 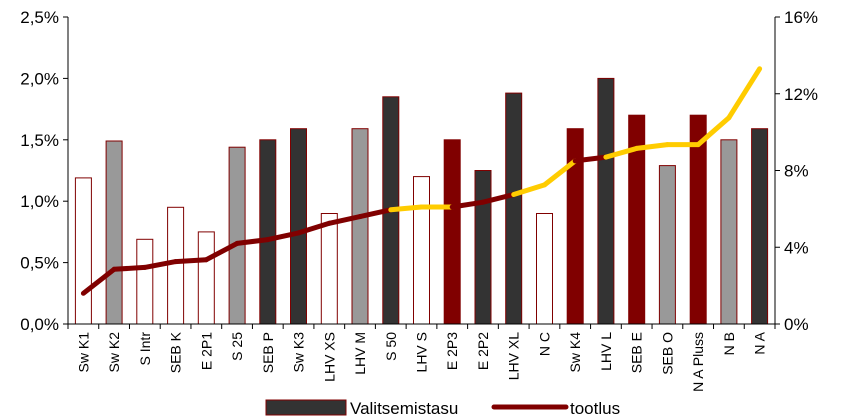 I want to click on category-label-12: E 2P3, so click(x=452, y=351).